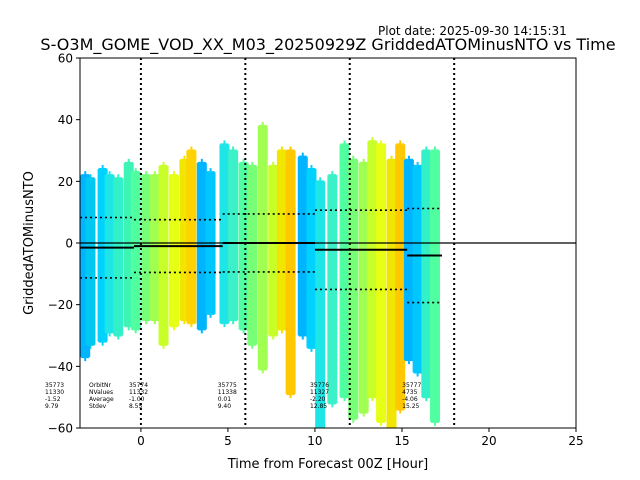 Image resolution: width=640 pixels, height=480 pixels. I want to click on y-tick-label-3: 0, so click(69, 244).